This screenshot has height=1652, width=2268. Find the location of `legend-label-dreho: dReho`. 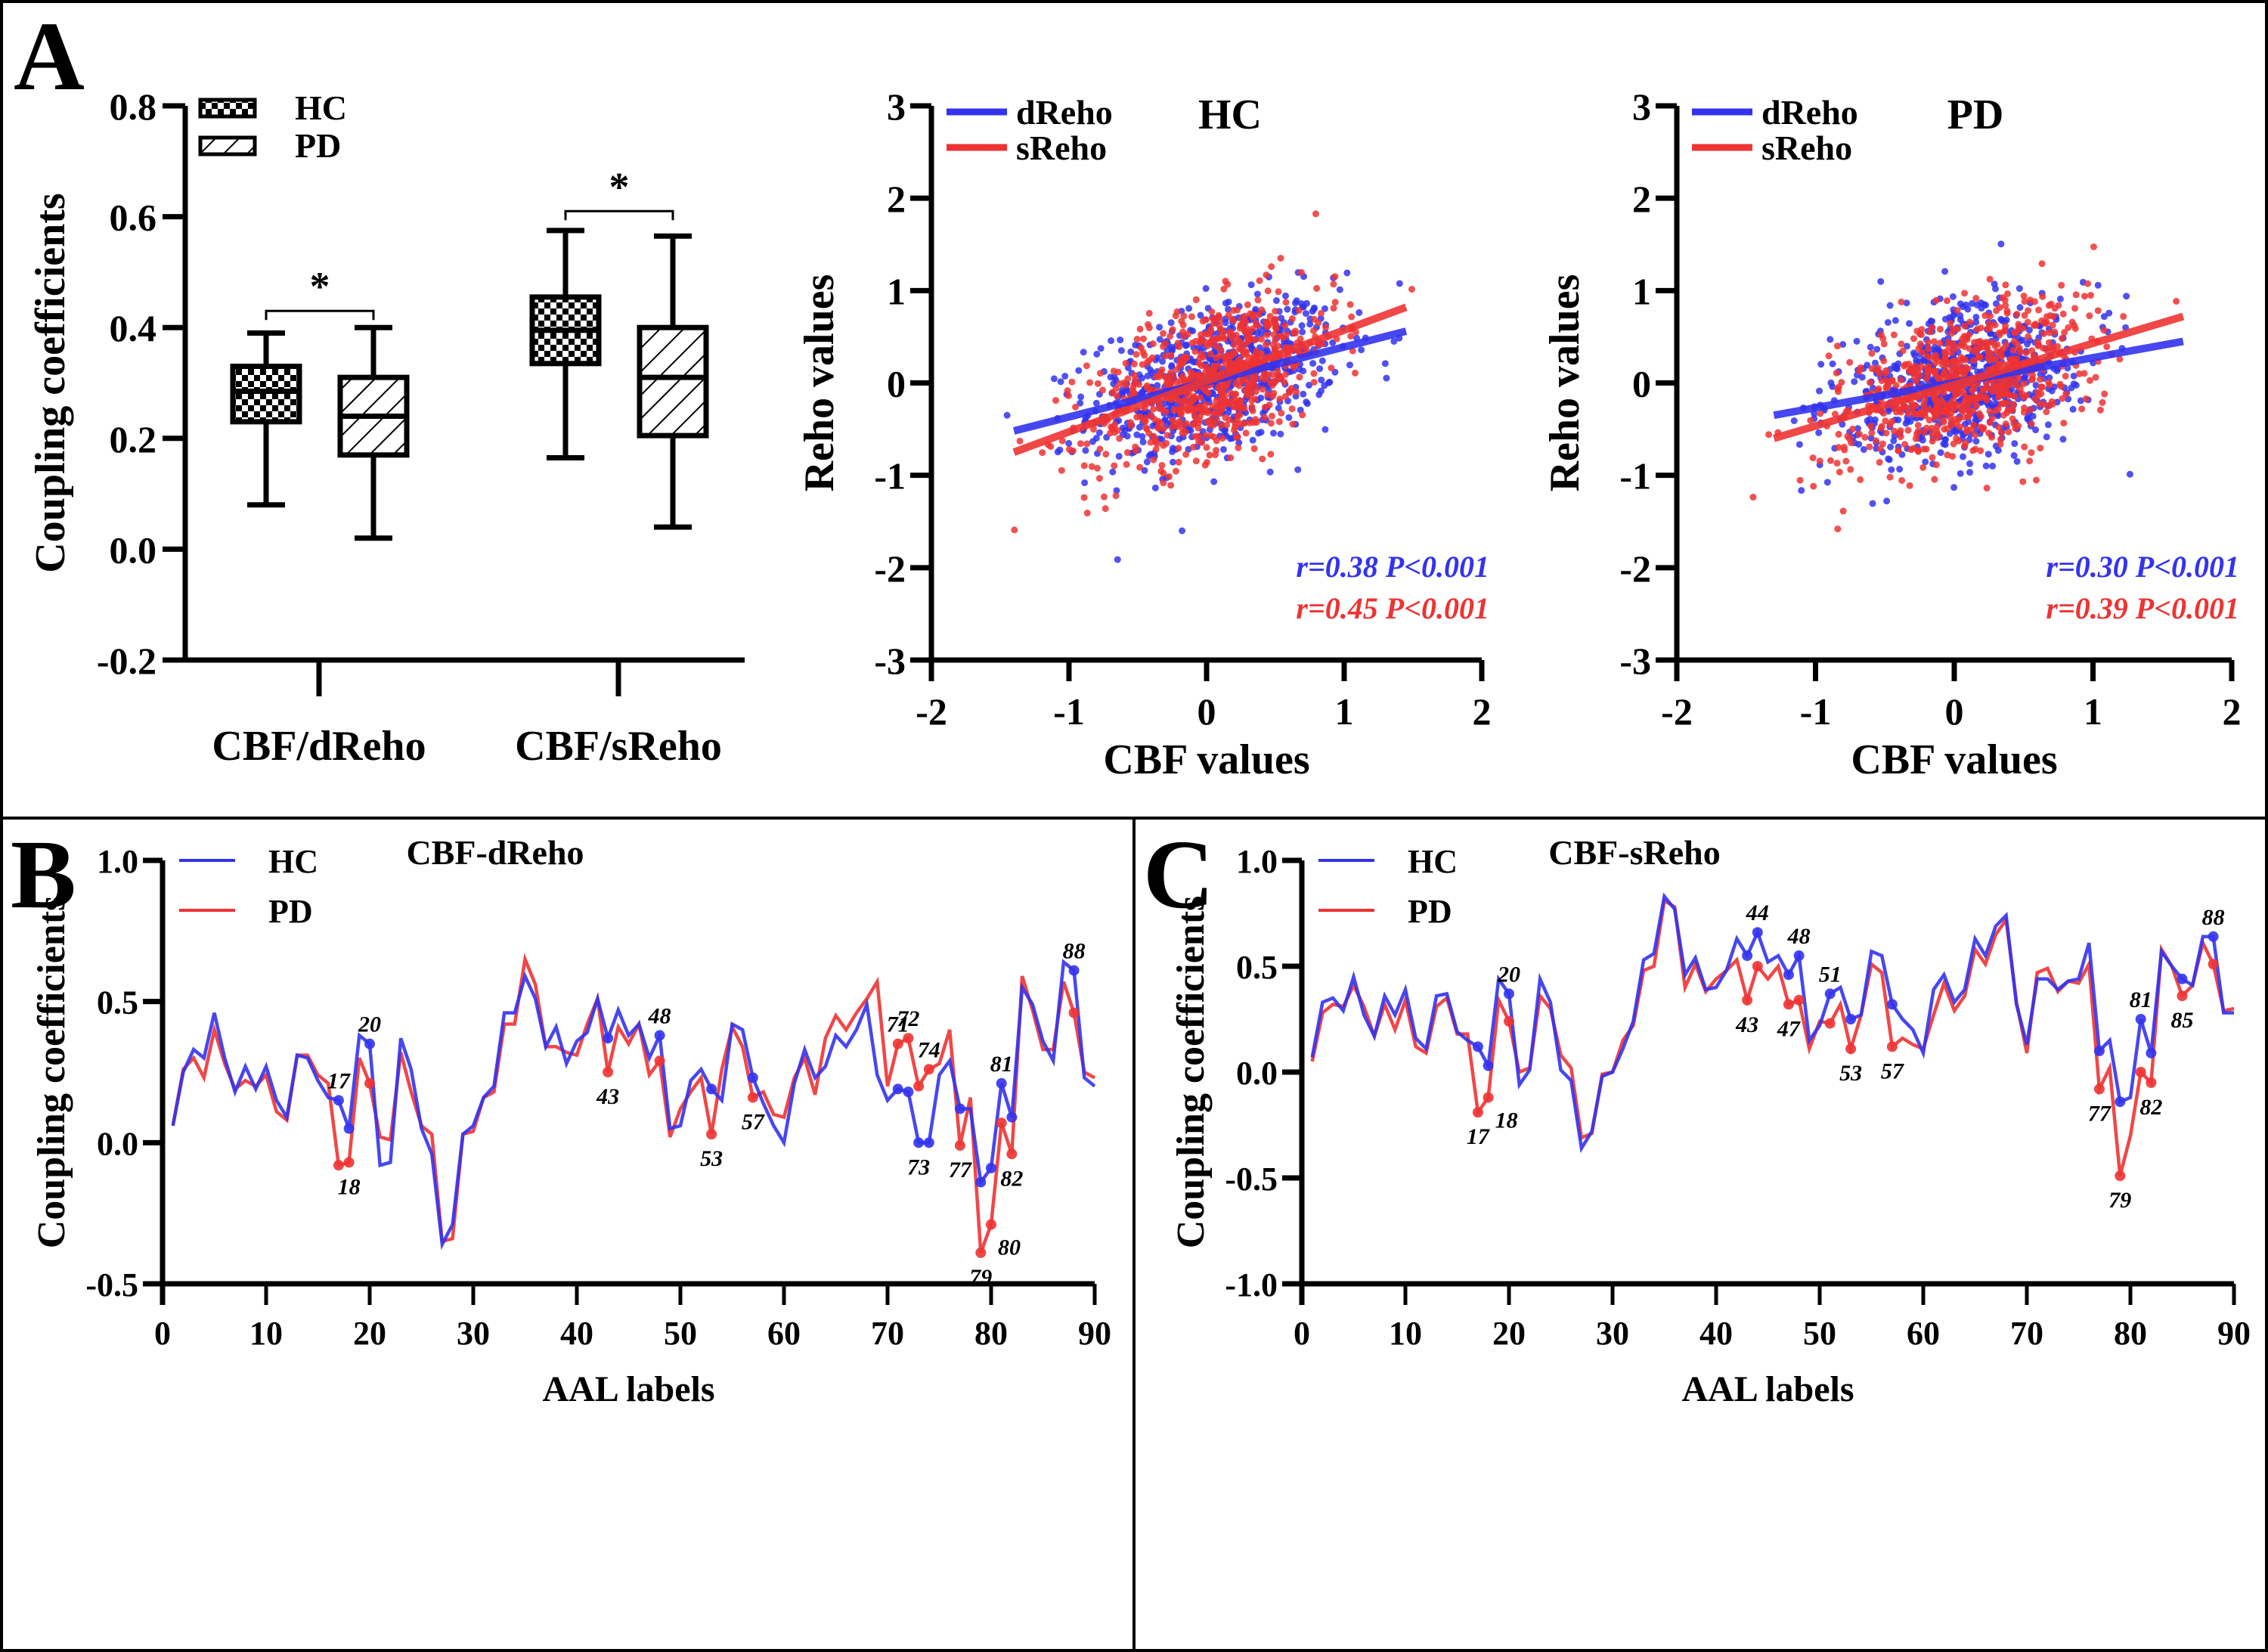

legend-label-dreho: dReho is located at coordinates (1064, 113).